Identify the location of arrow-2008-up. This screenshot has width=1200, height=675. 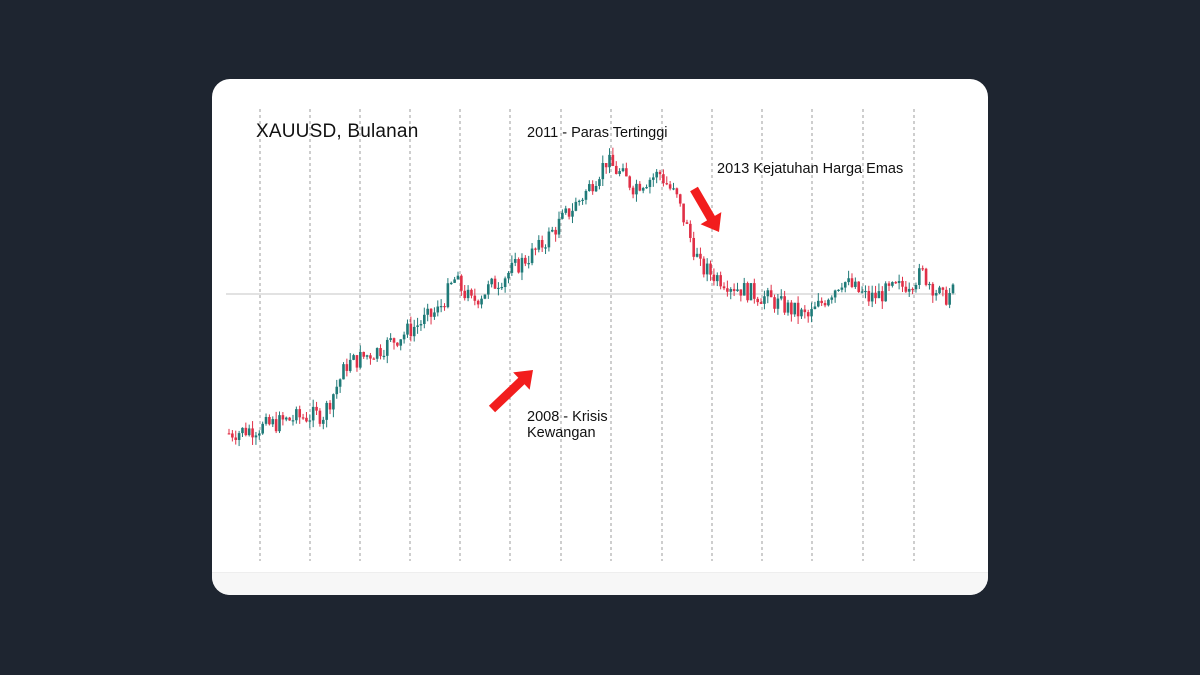
(510, 391).